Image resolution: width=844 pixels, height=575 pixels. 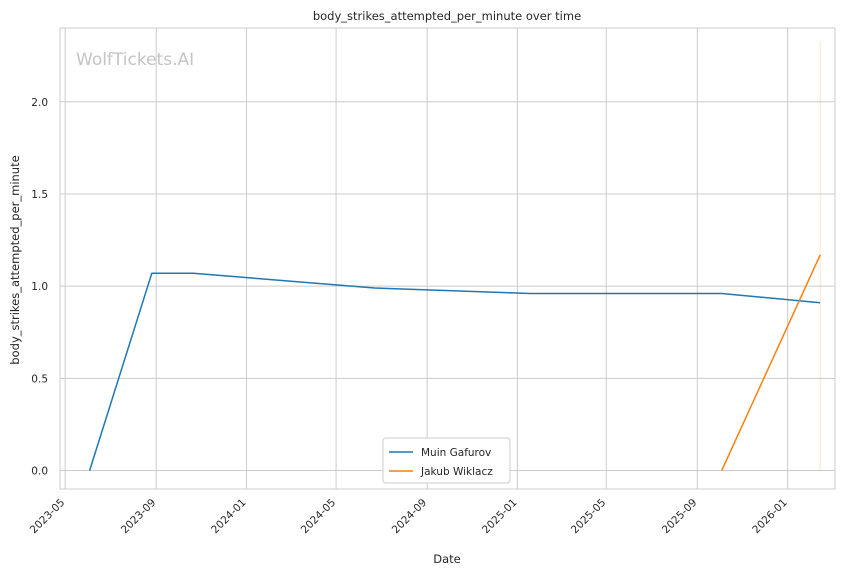 What do you see at coordinates (589, 517) in the screenshot?
I see `x-tick-label: 2025-05` at bounding box center [589, 517].